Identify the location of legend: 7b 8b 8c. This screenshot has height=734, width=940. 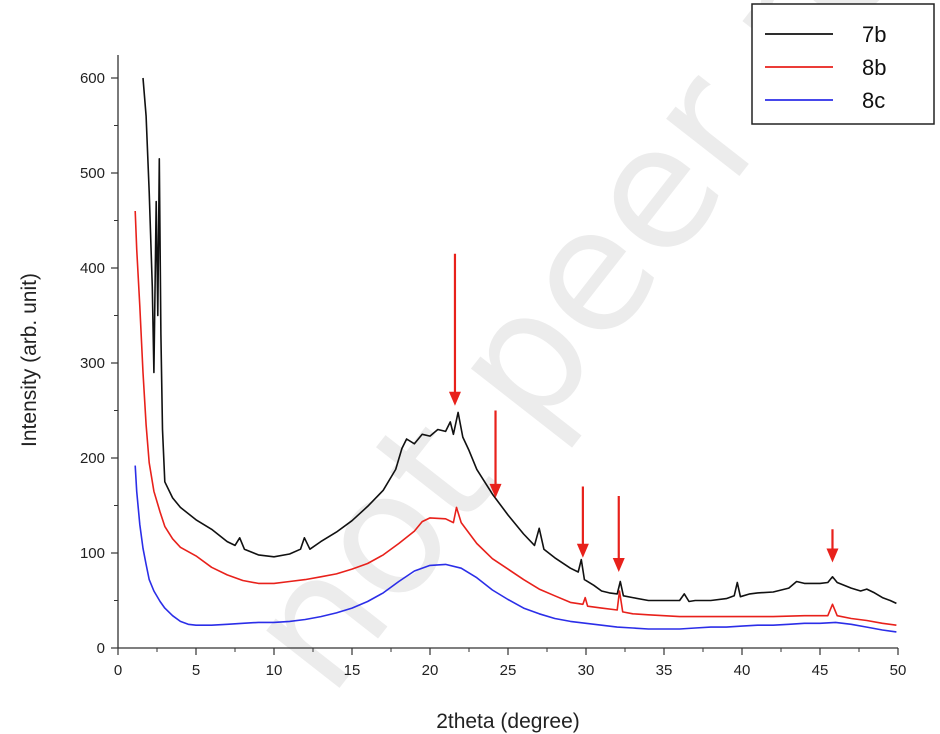
(843, 64).